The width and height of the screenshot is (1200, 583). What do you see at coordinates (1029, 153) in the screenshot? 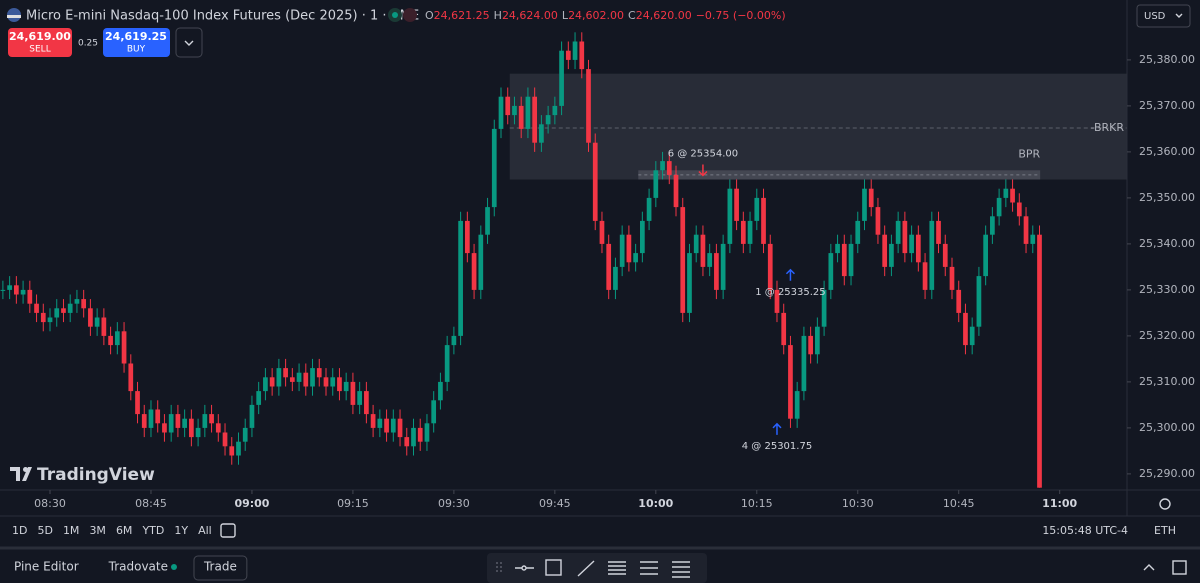
I see `zone-label: BPR` at bounding box center [1029, 153].